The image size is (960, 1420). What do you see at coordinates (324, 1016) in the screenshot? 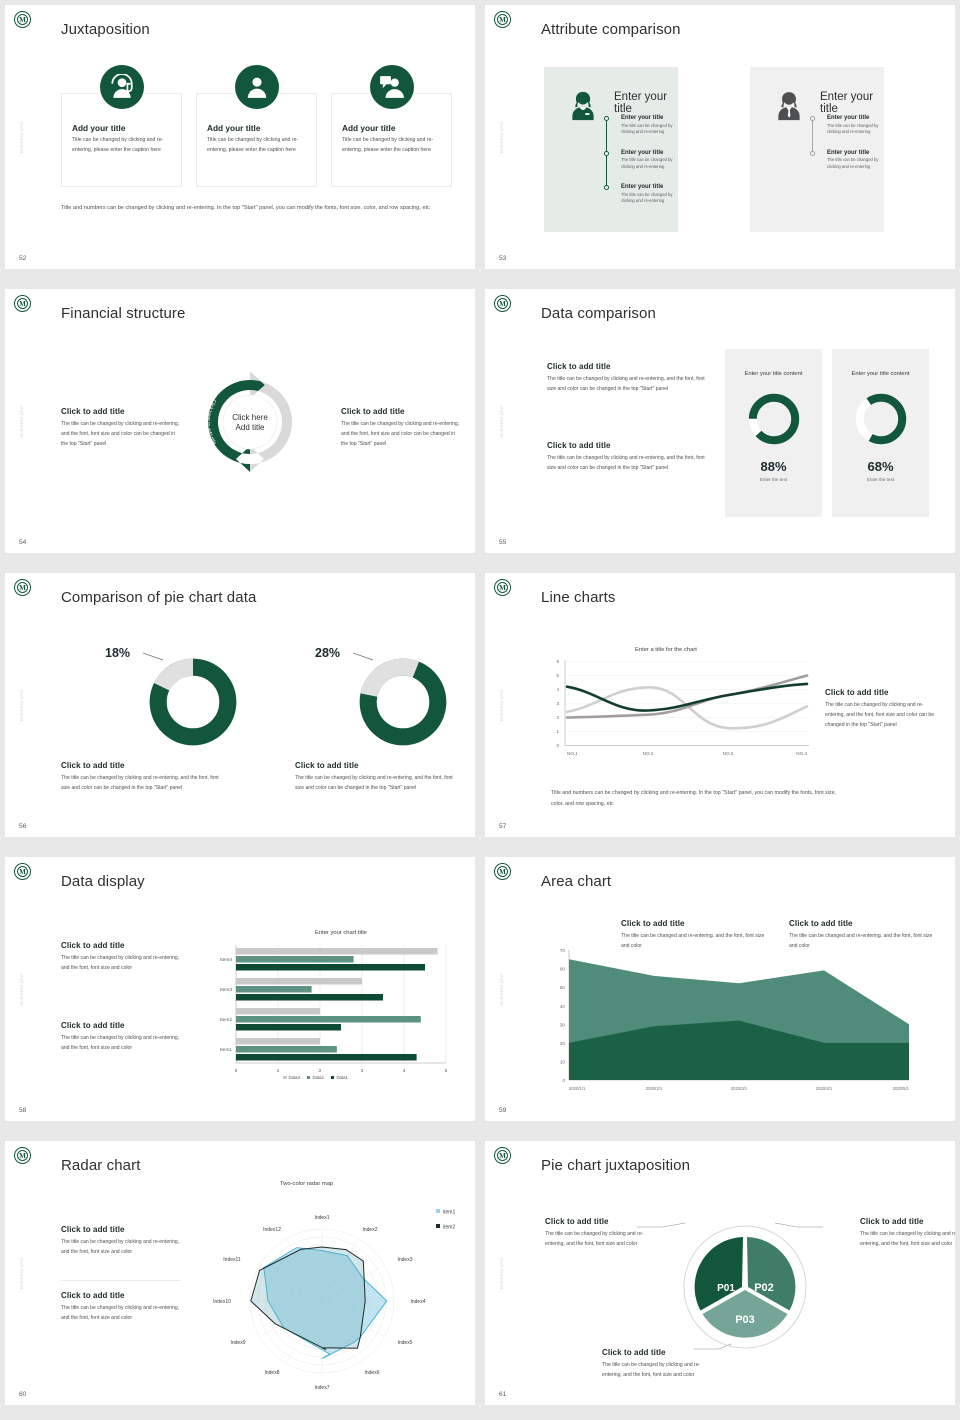
I see `bar-chart: Item4 Item3 Item2 Item1 0 1 2 3 4 5` at bounding box center [324, 1016].